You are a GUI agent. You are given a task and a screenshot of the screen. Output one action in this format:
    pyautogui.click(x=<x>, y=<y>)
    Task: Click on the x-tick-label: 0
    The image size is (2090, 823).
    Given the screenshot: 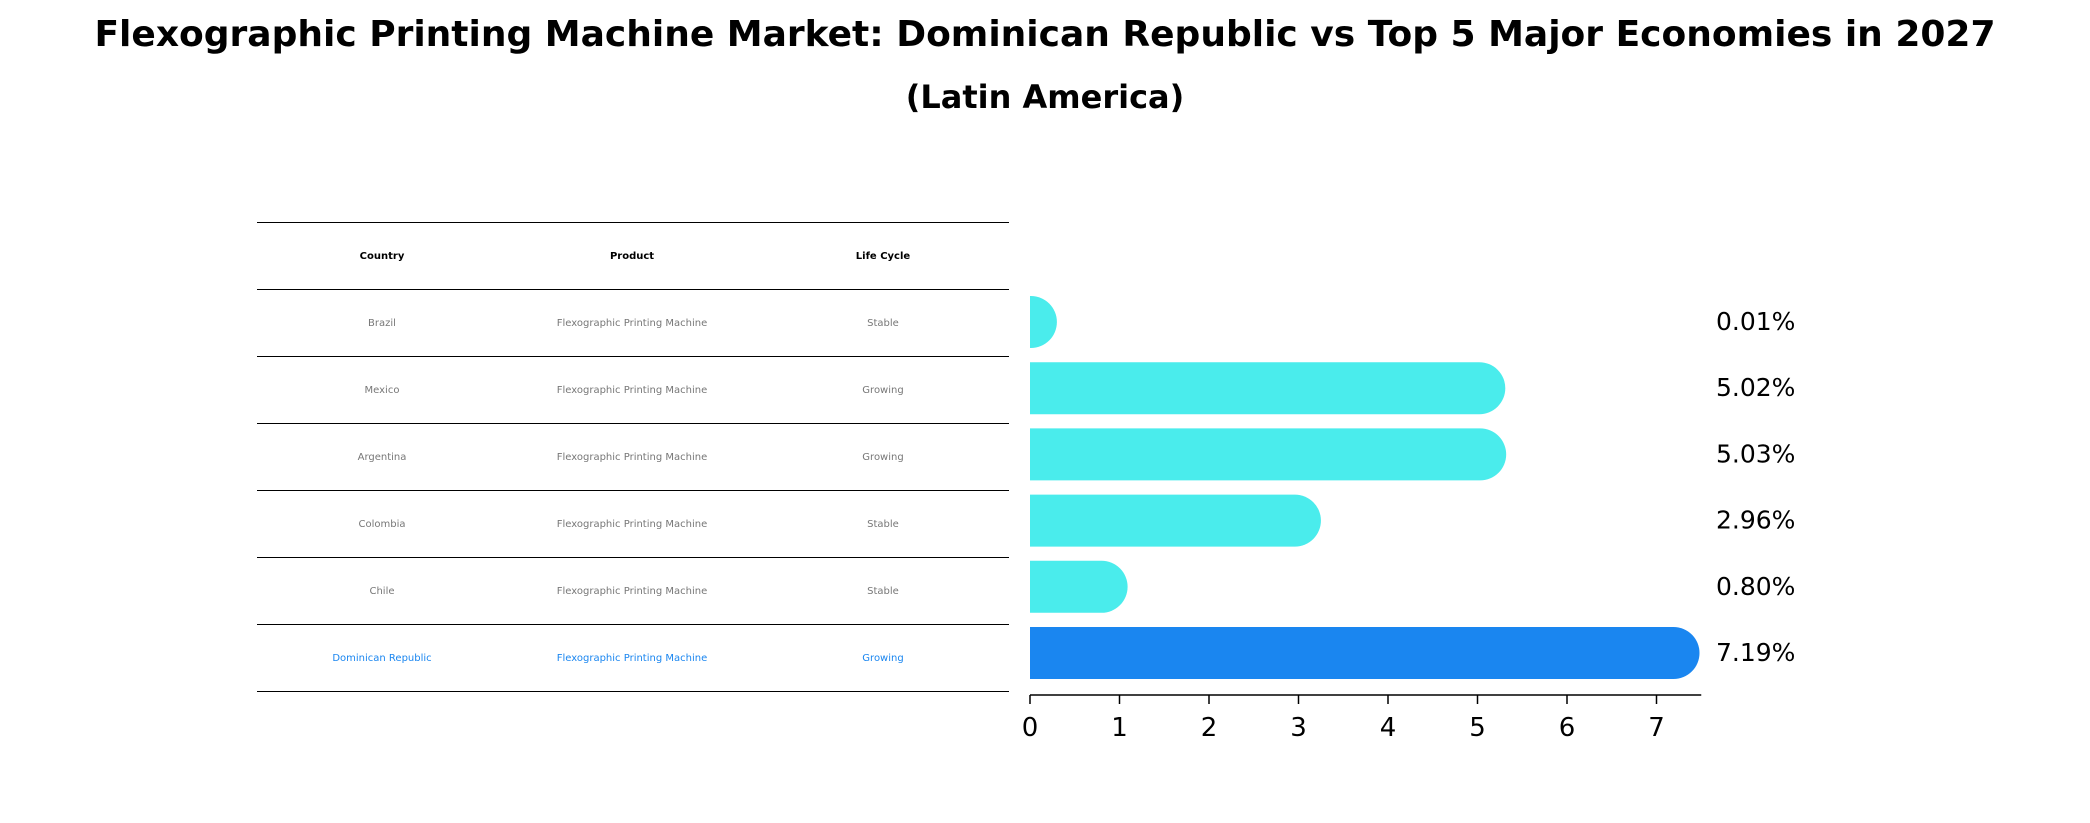 What is the action you would take?
    pyautogui.click(x=1030, y=728)
    